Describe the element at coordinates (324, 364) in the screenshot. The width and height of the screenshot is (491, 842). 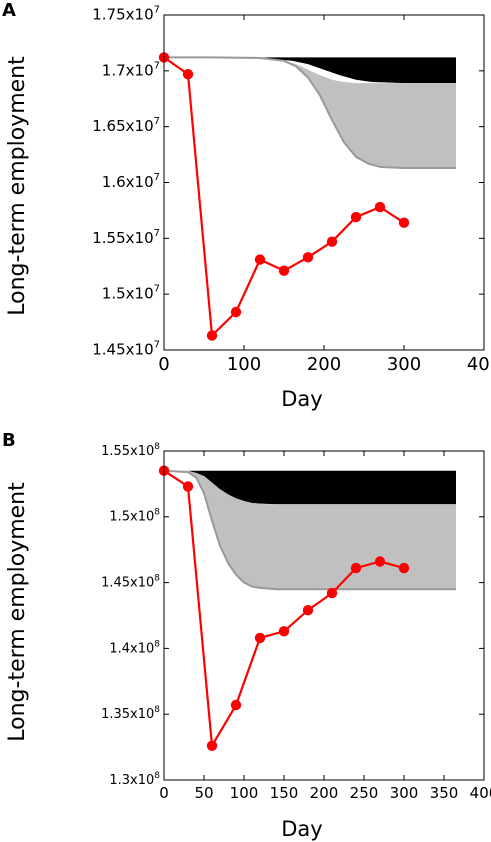
I see `x-tick-label-a-2: 200` at that location.